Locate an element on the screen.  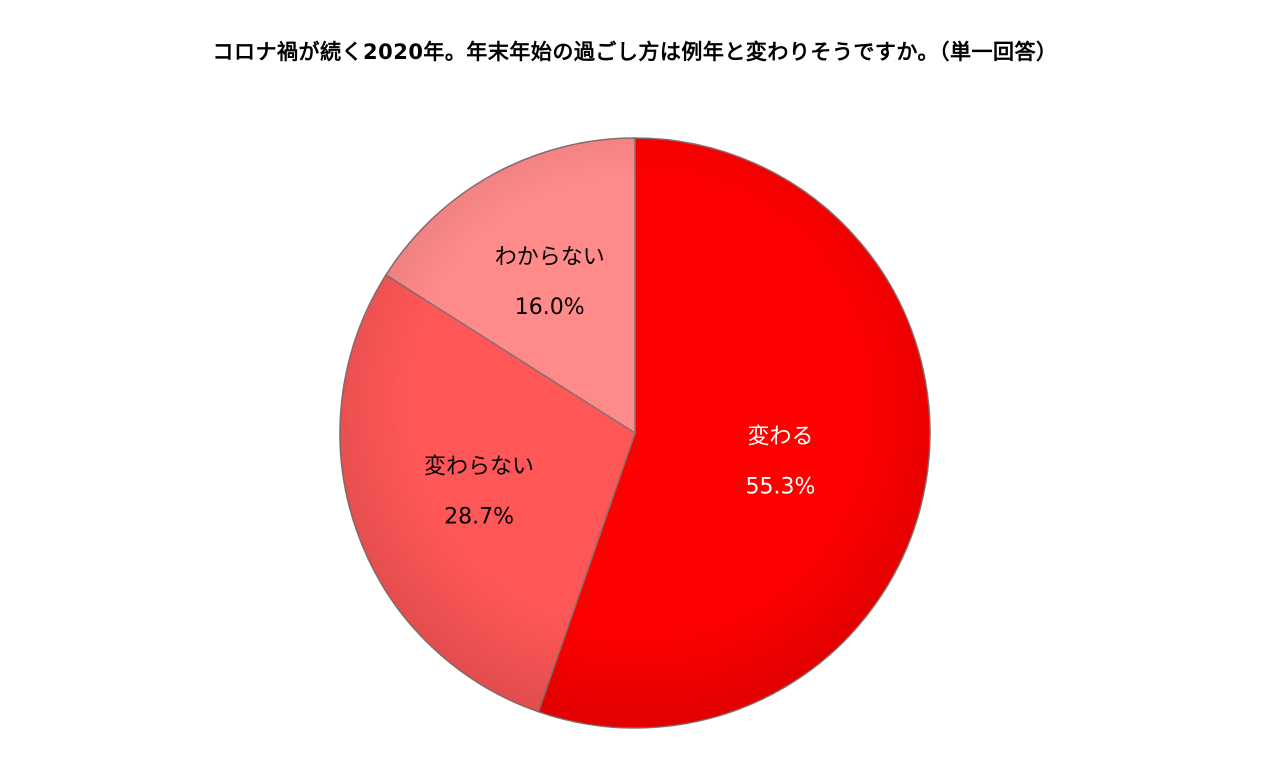
slice-label-2: 変わらない is located at coordinates (479, 466).